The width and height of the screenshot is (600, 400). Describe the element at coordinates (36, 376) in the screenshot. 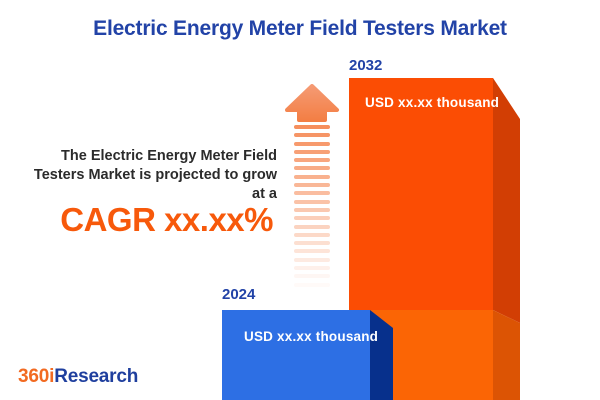

I see `logo-part-360i: 360i` at that location.